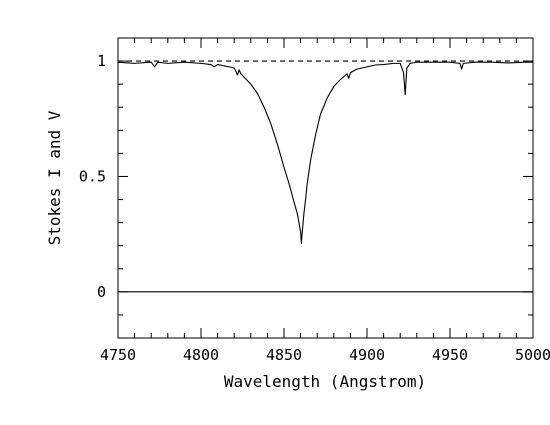 Image resolution: width=550 pixels, height=425 pixels. Describe the element at coordinates (450, 355) in the screenshot. I see `x-tick-label: 4950` at that location.